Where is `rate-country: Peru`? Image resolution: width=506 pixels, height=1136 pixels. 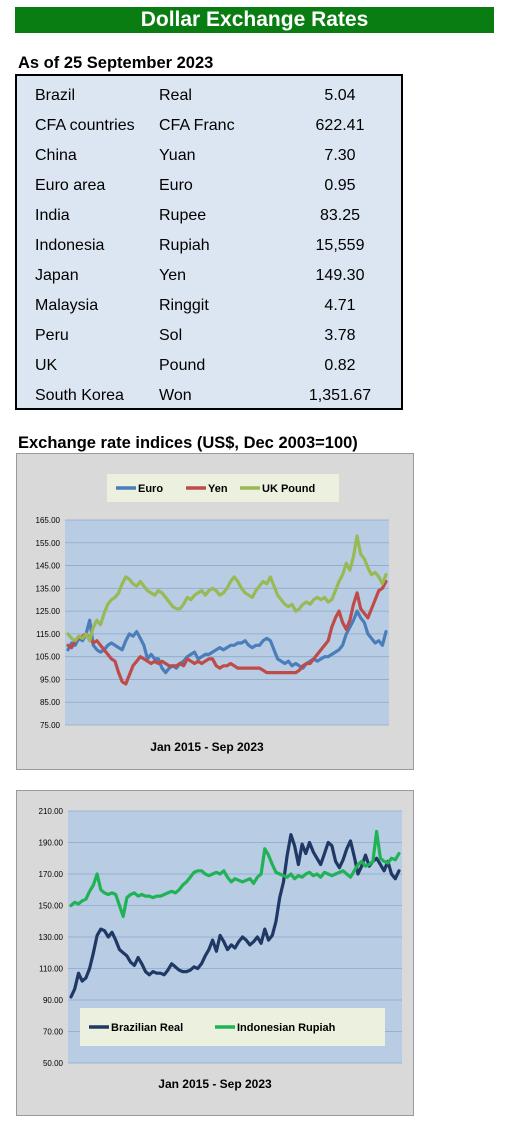 rate-country: Peru is located at coordinates (52, 335).